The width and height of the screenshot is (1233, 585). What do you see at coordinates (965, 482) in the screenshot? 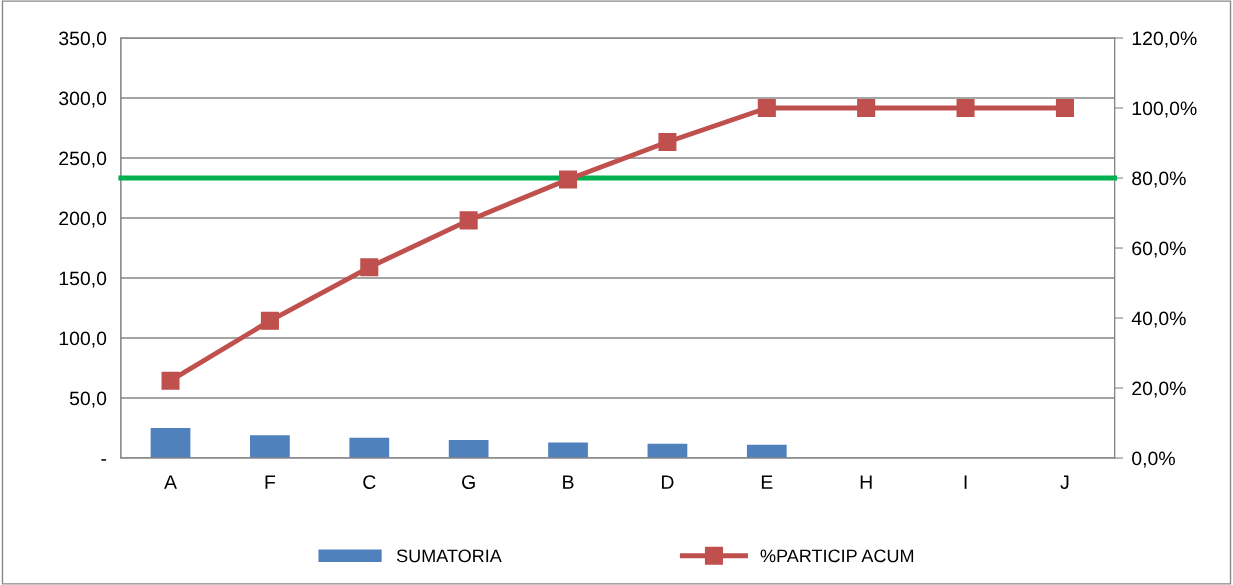
I see `x-tick-label: I` at bounding box center [965, 482].